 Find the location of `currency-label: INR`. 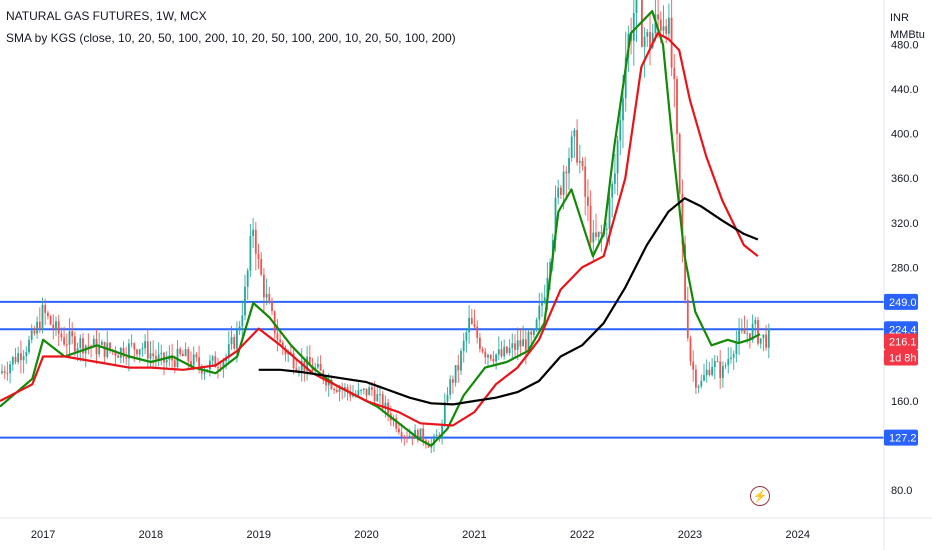

currency-label: INR is located at coordinates (899, 18).